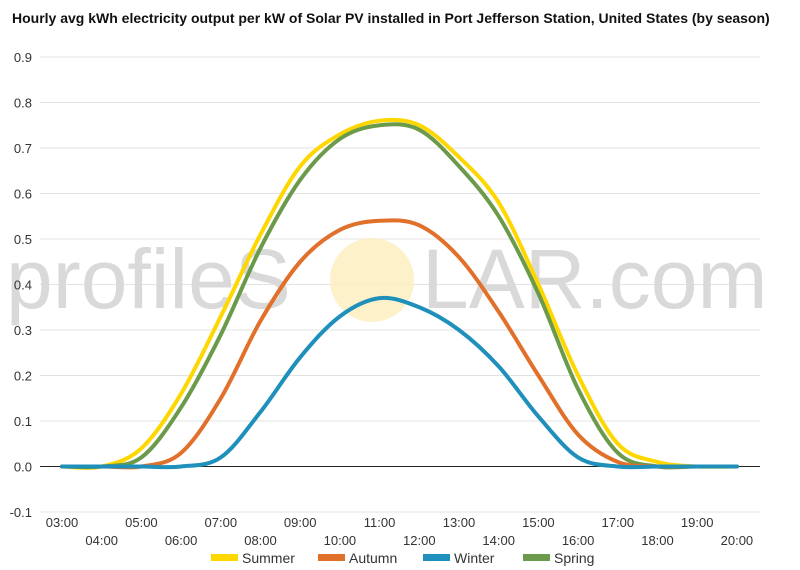 The width and height of the screenshot is (800, 570). Describe the element at coordinates (536, 557) in the screenshot. I see `legend-swatch-spring` at that location.